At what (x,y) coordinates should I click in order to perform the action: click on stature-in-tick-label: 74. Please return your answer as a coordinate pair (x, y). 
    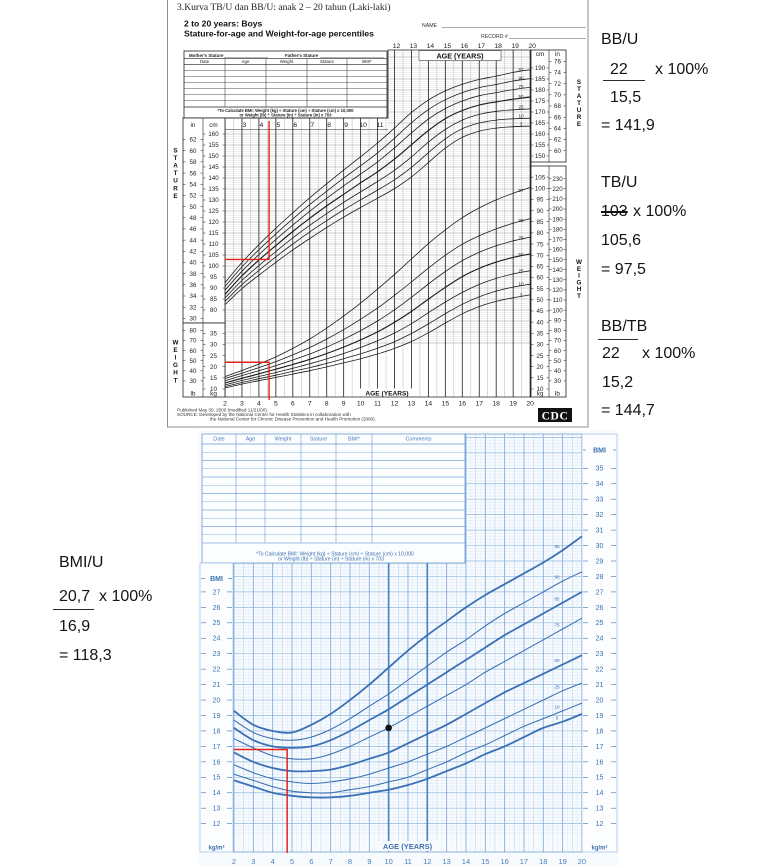
    Looking at the image, I should click on (557, 73).